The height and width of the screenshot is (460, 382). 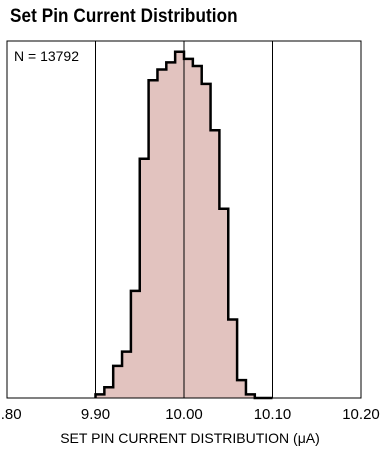 What do you see at coordinates (11, 414) in the screenshot?
I see `x-tick-label: 9.80` at bounding box center [11, 414].